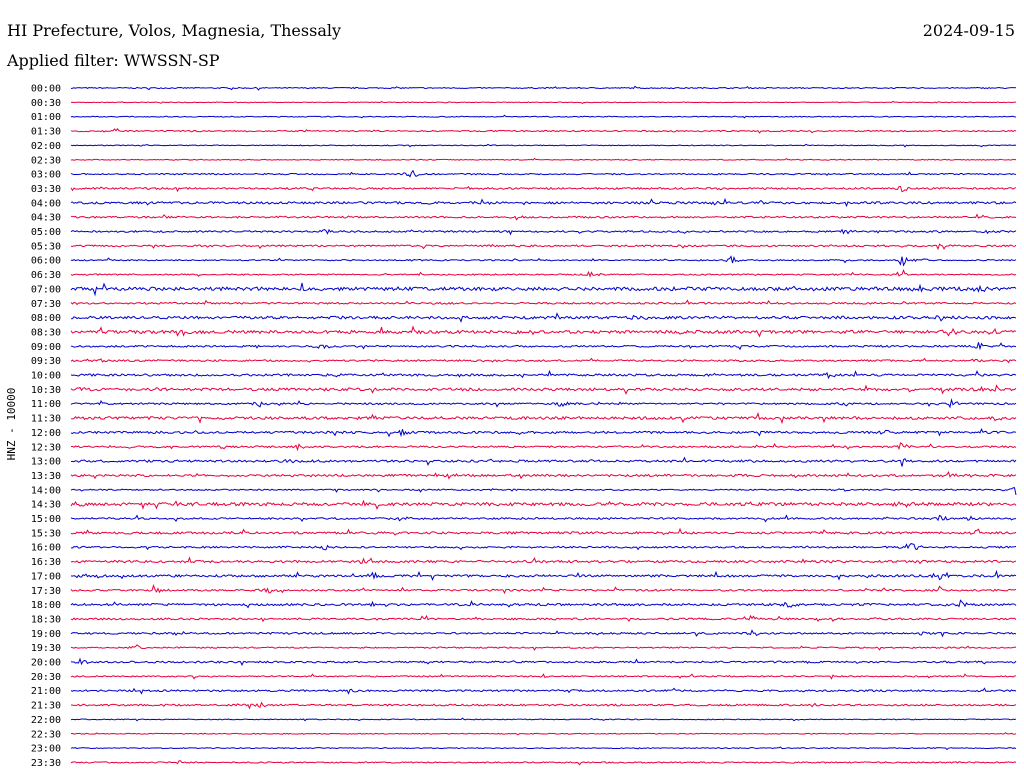 This screenshot has width=1024, height=780. What do you see at coordinates (543, 676) in the screenshot?
I see `trace-row-2030` at bounding box center [543, 676].